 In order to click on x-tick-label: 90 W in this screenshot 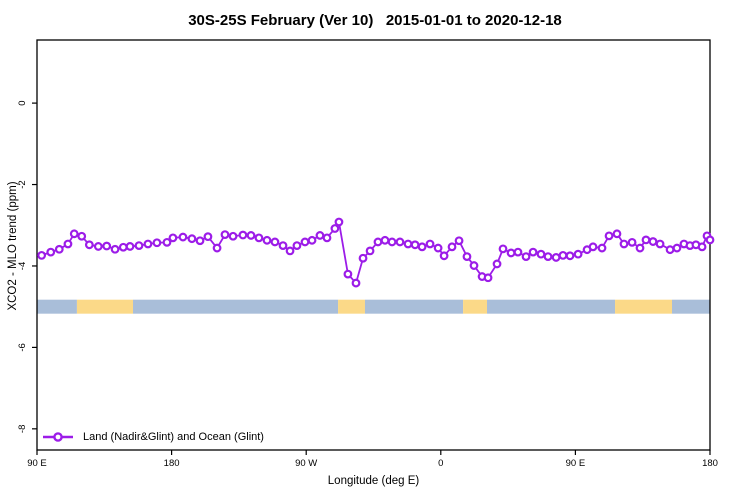, I will do `click(306, 463)`.